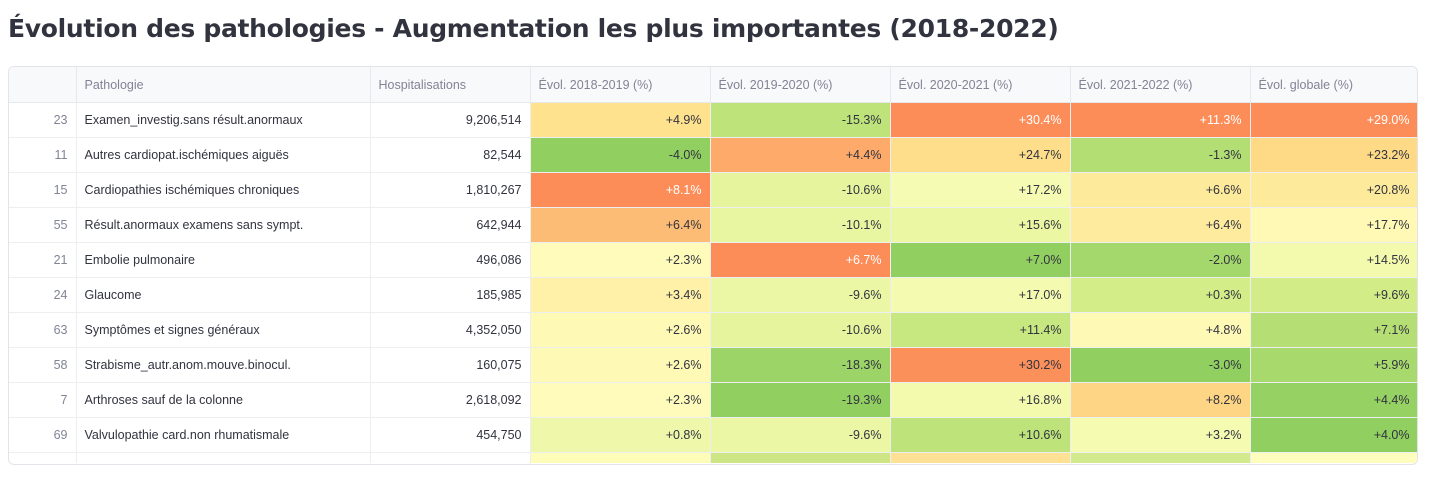  I want to click on evol-2020-2021-cell: +15.6%, so click(980, 225).